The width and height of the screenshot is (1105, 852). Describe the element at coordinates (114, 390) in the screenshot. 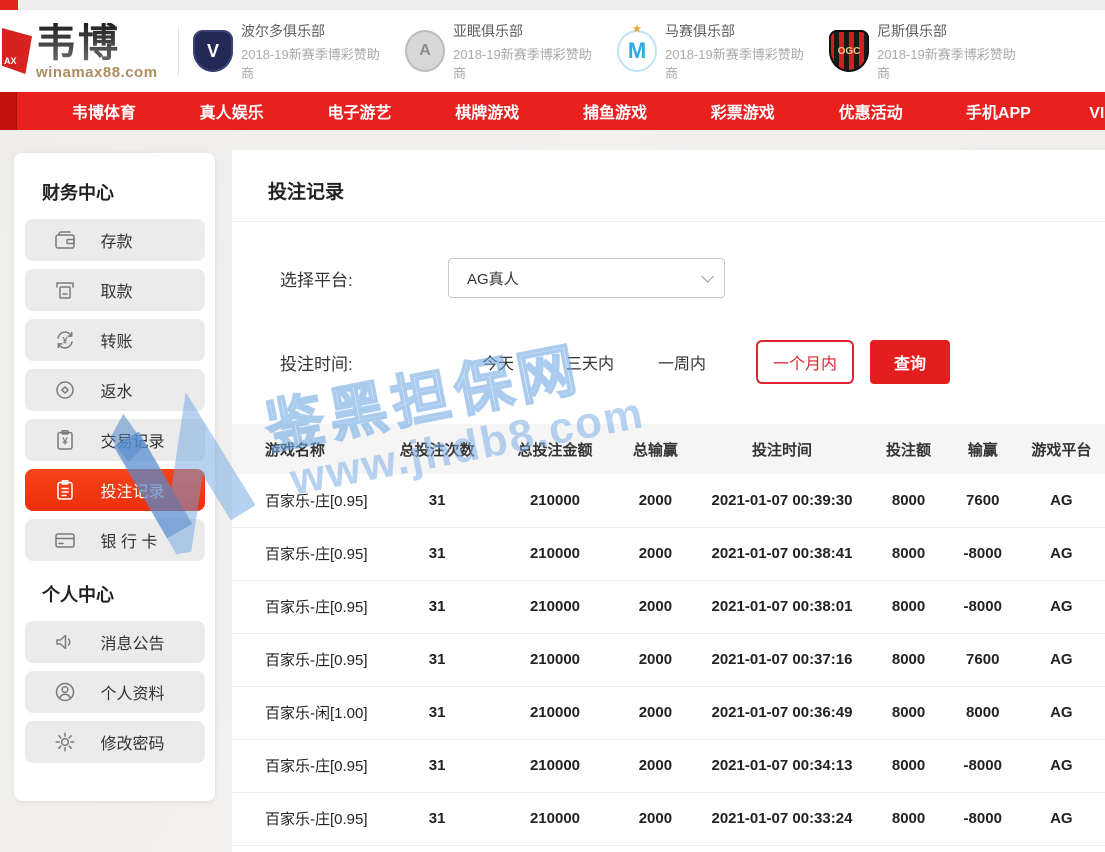

I see `sidebar-item-rebate: 返水` at that location.